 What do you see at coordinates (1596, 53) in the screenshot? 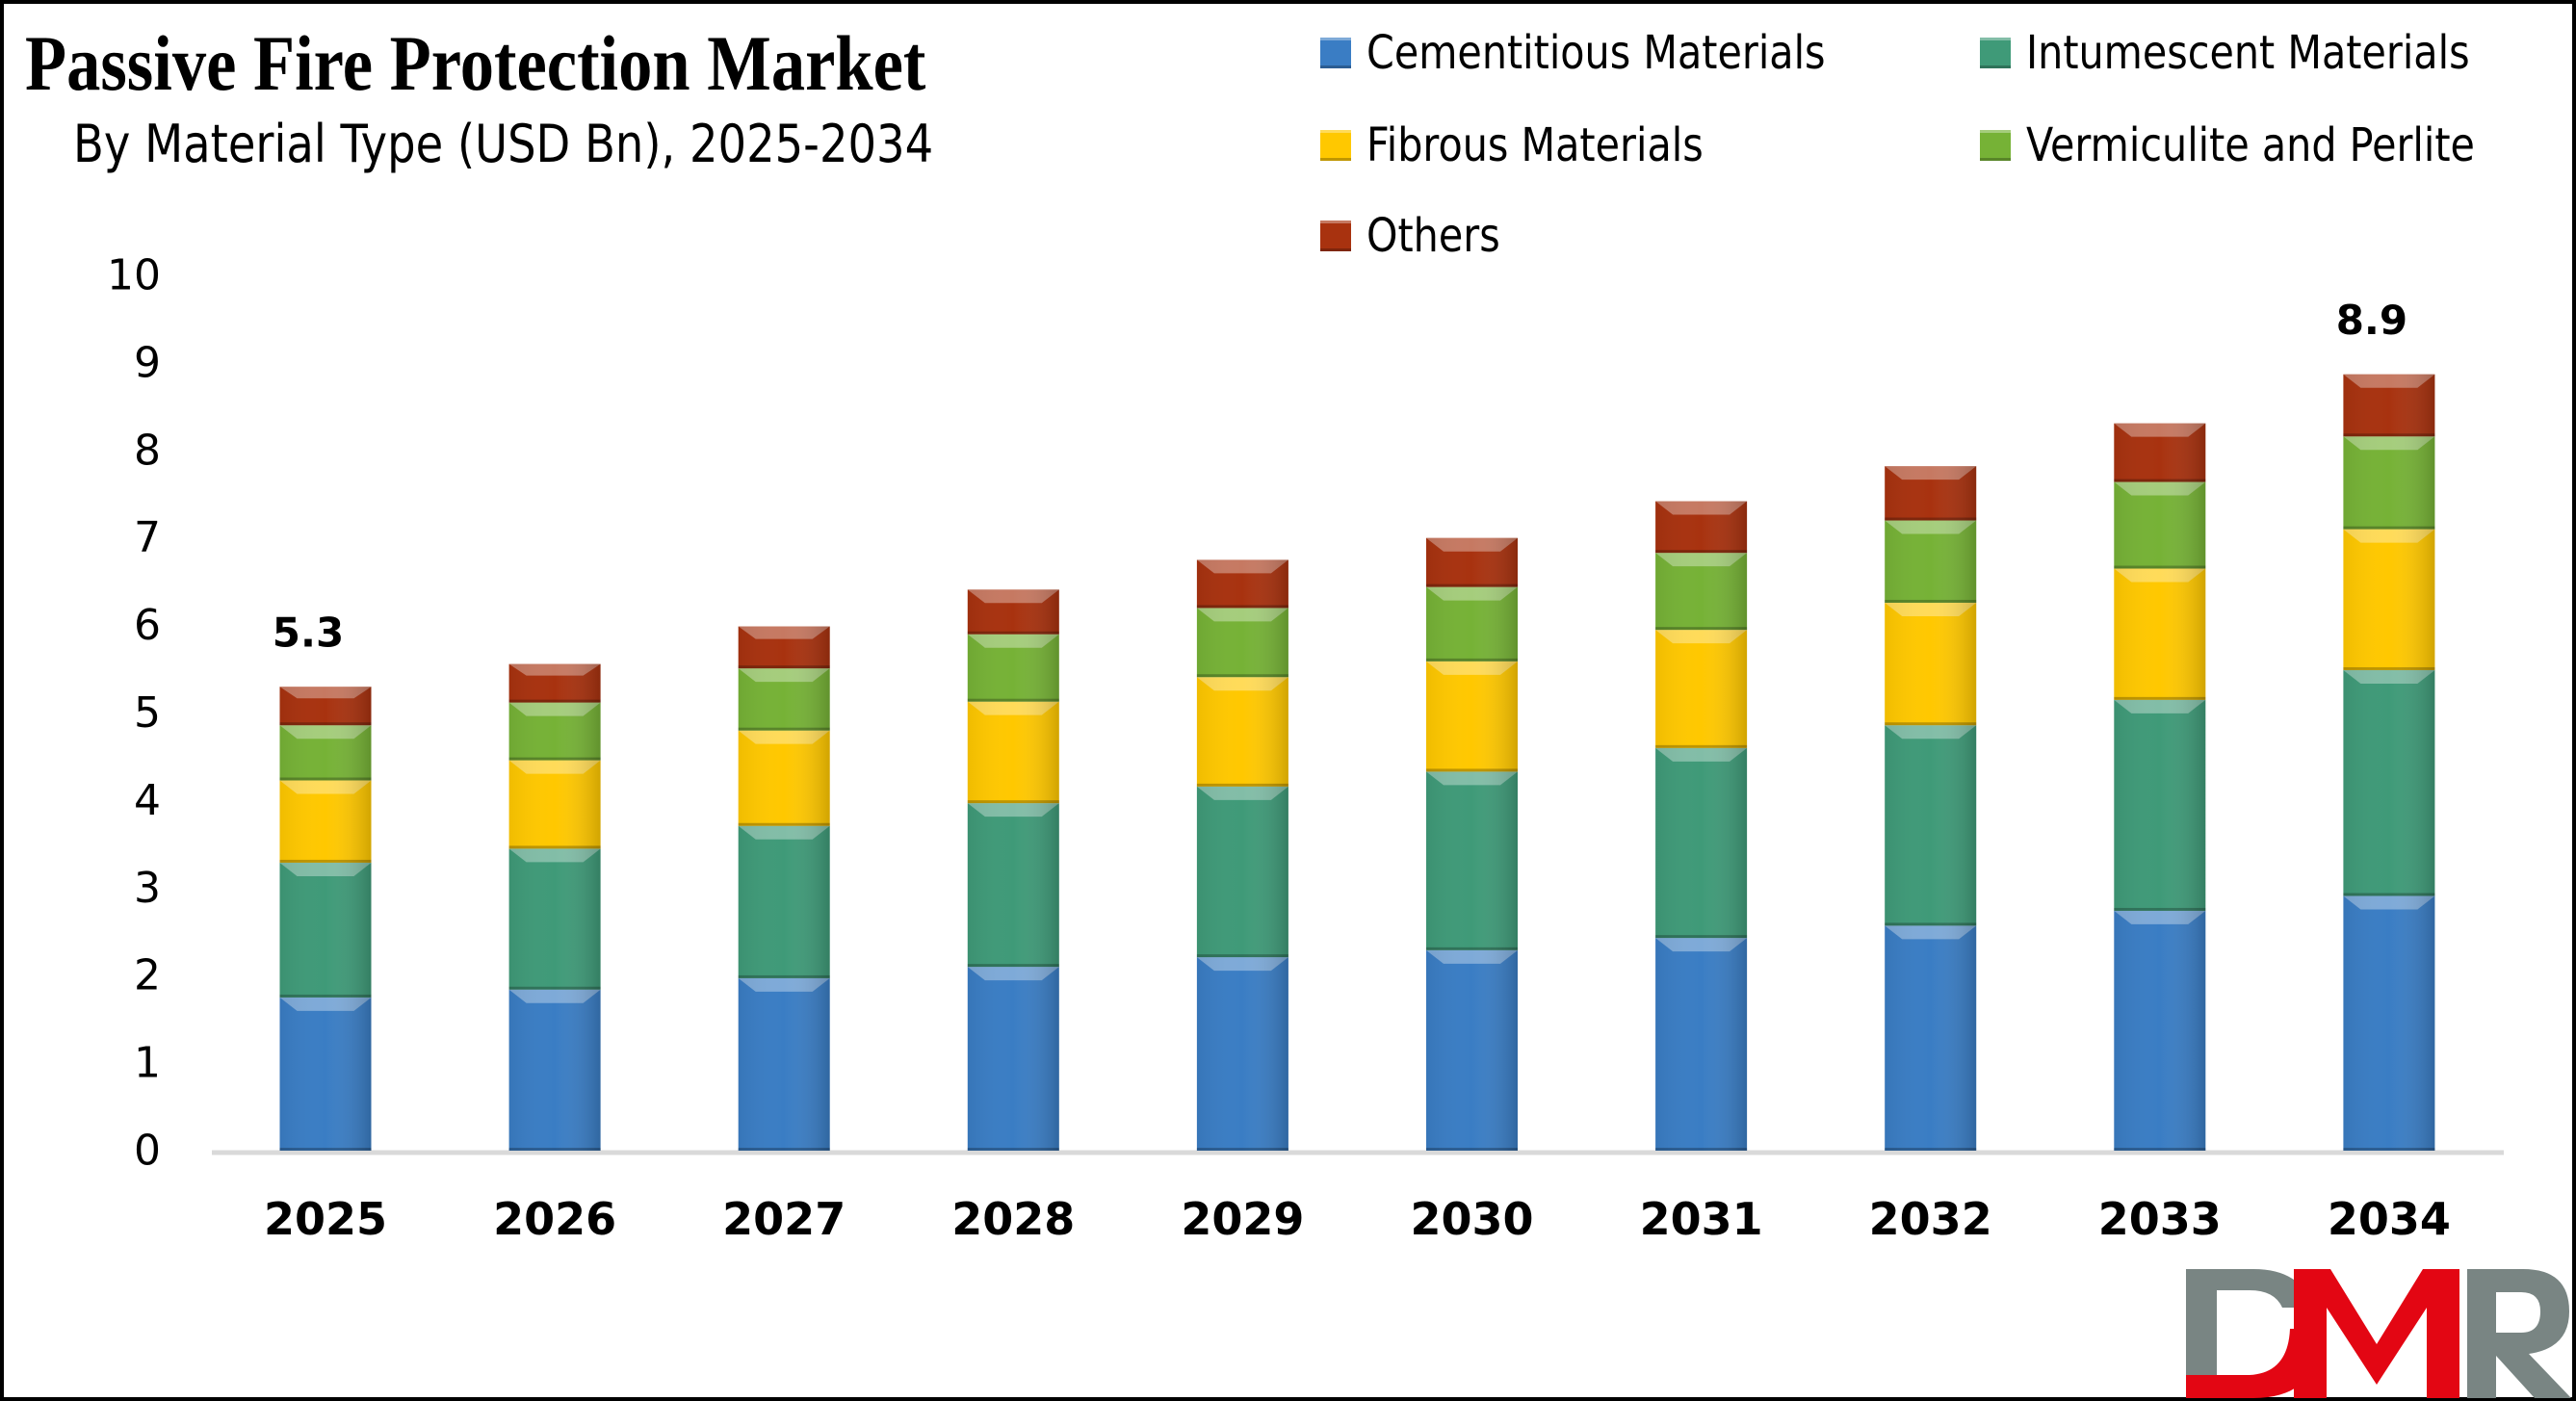
I see `legend-label: Cementitious Materials` at bounding box center [1596, 53].